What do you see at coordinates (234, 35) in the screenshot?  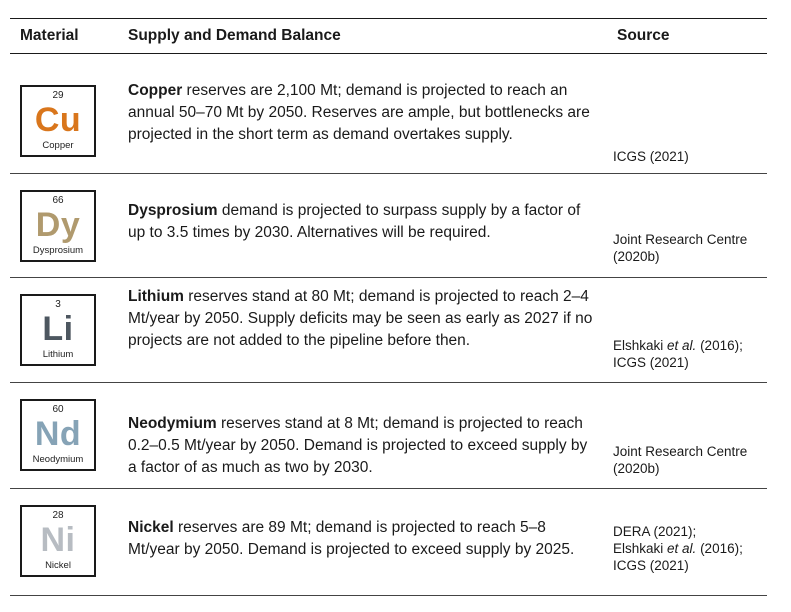 I see `header-balance: Supply and Demand Balance` at bounding box center [234, 35].